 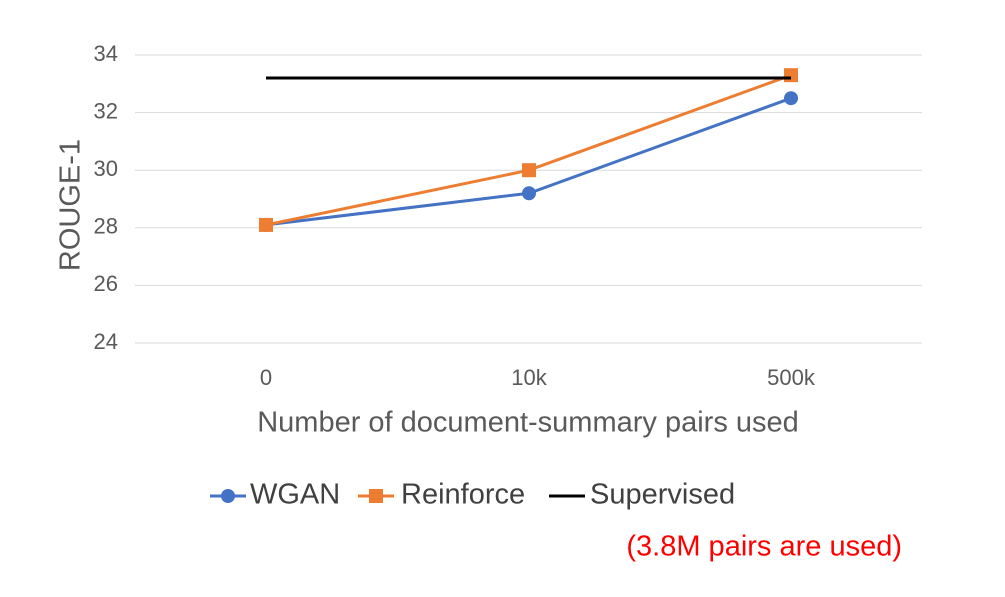 I want to click on series, so click(x=528, y=150).